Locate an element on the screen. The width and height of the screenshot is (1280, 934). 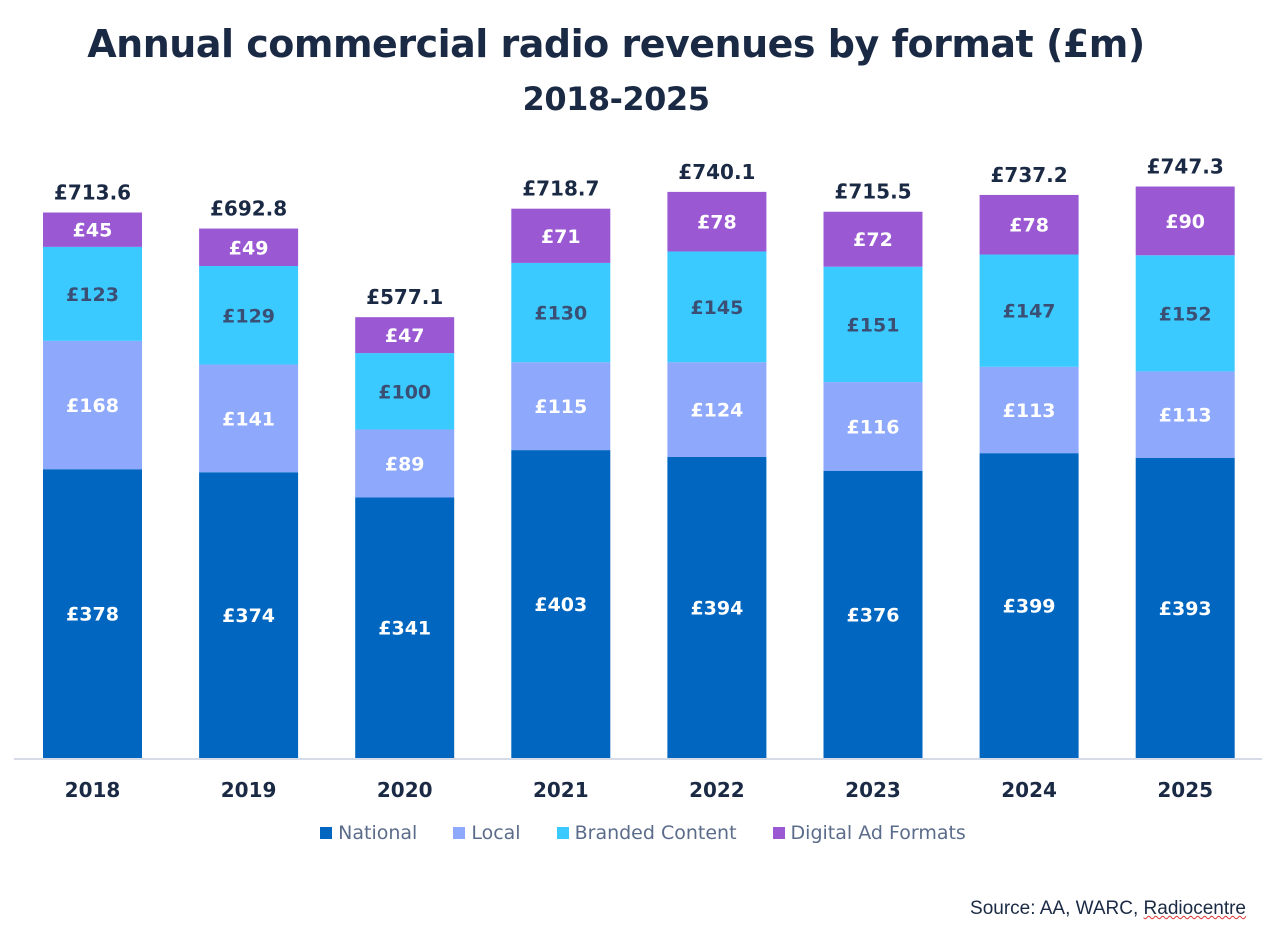
bar-digital-ad-formats-2018 is located at coordinates (92, 229).